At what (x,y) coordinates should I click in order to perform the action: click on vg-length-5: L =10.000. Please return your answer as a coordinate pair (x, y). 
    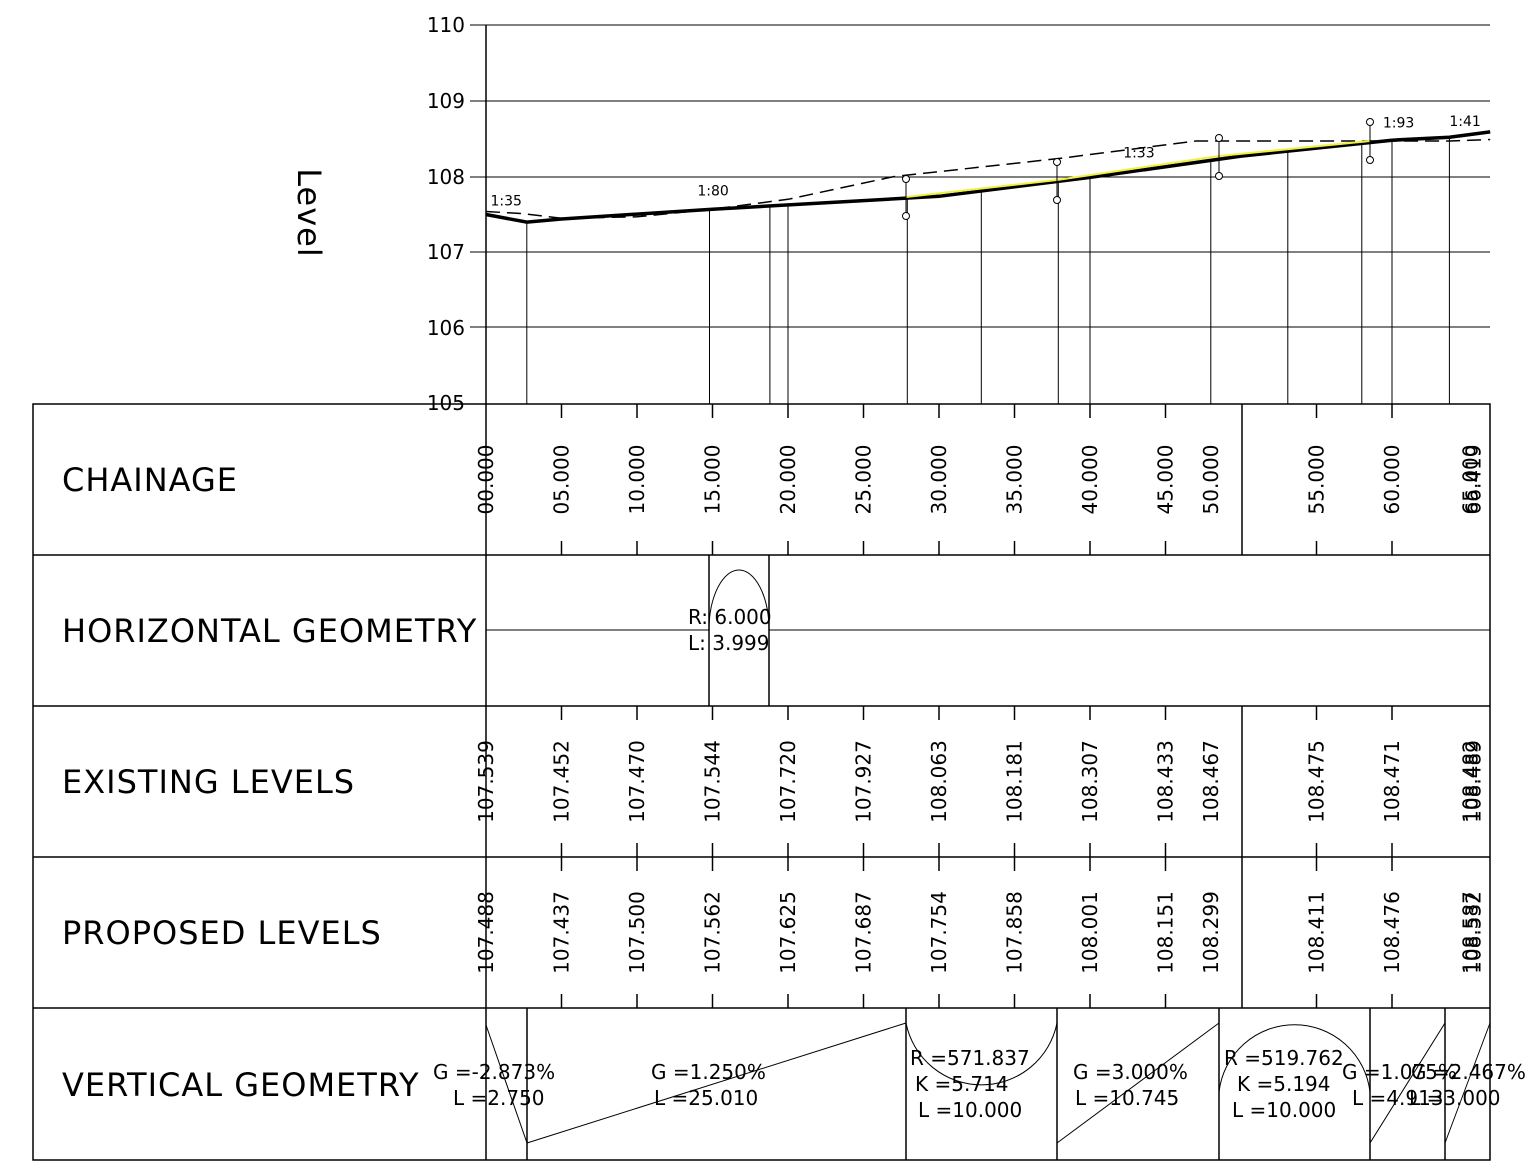
    Looking at the image, I should click on (1284, 1110).